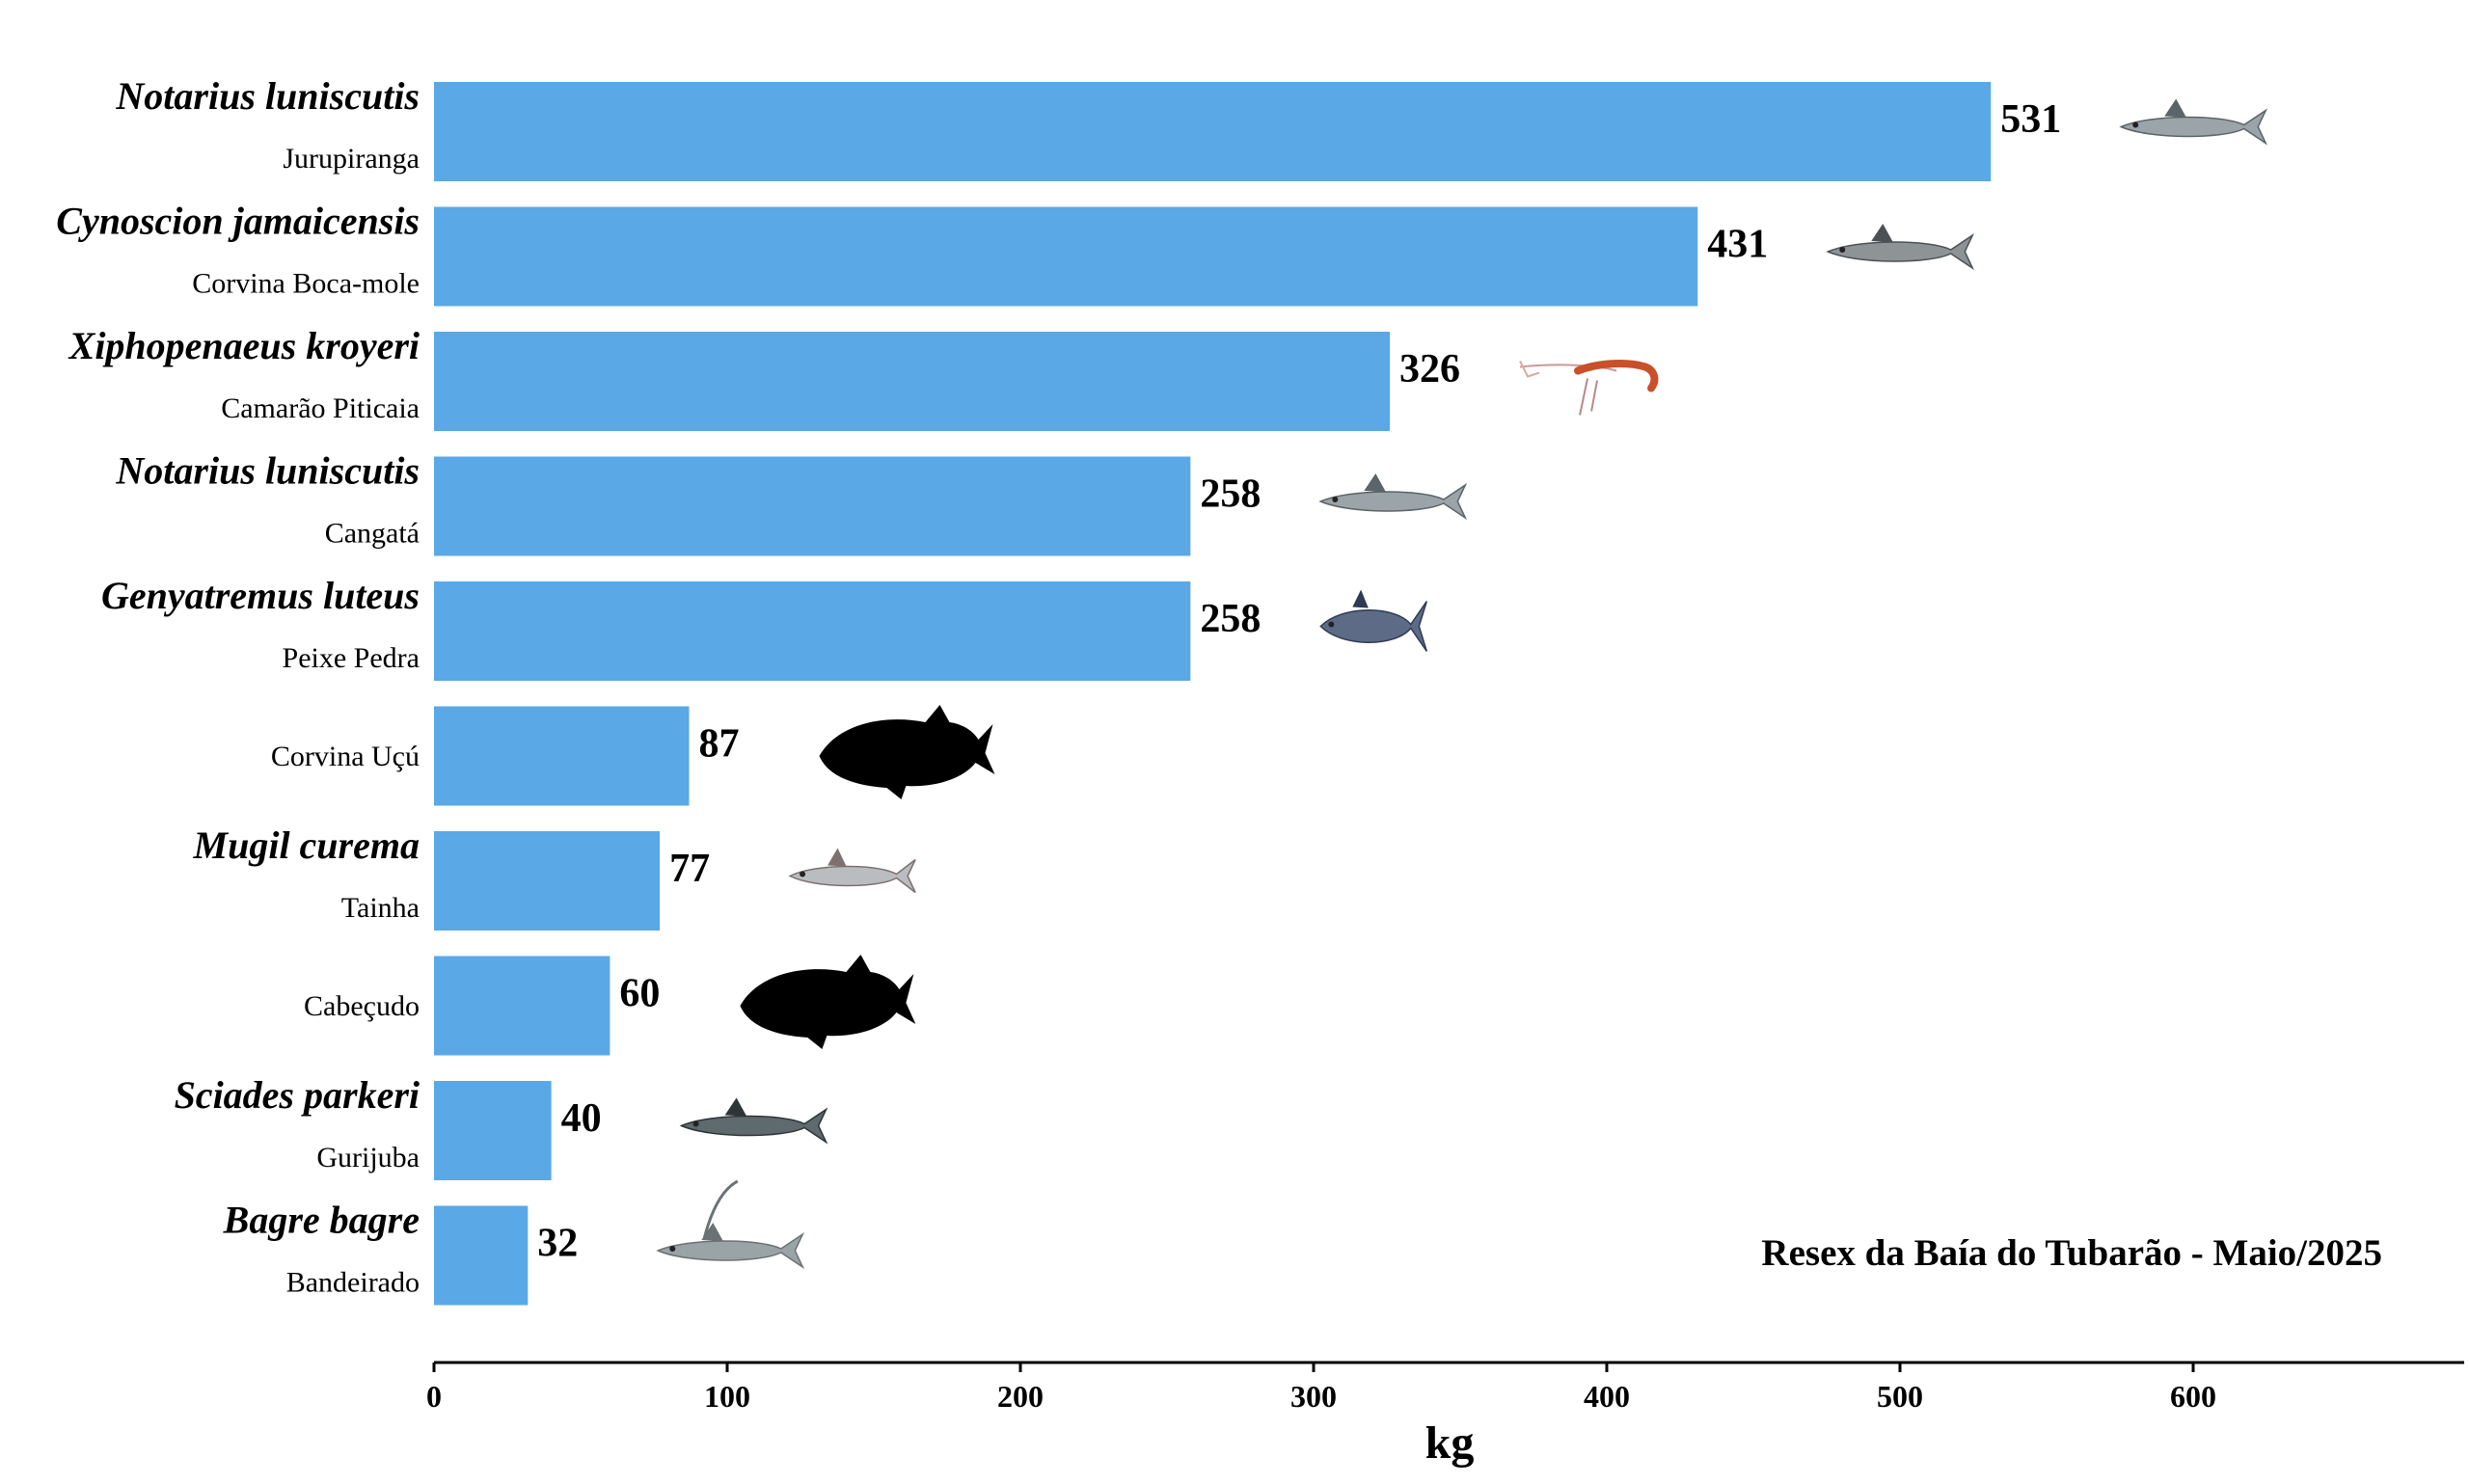  Describe the element at coordinates (557, 1244) in the screenshot. I see `bar-value-label: 32` at that location.